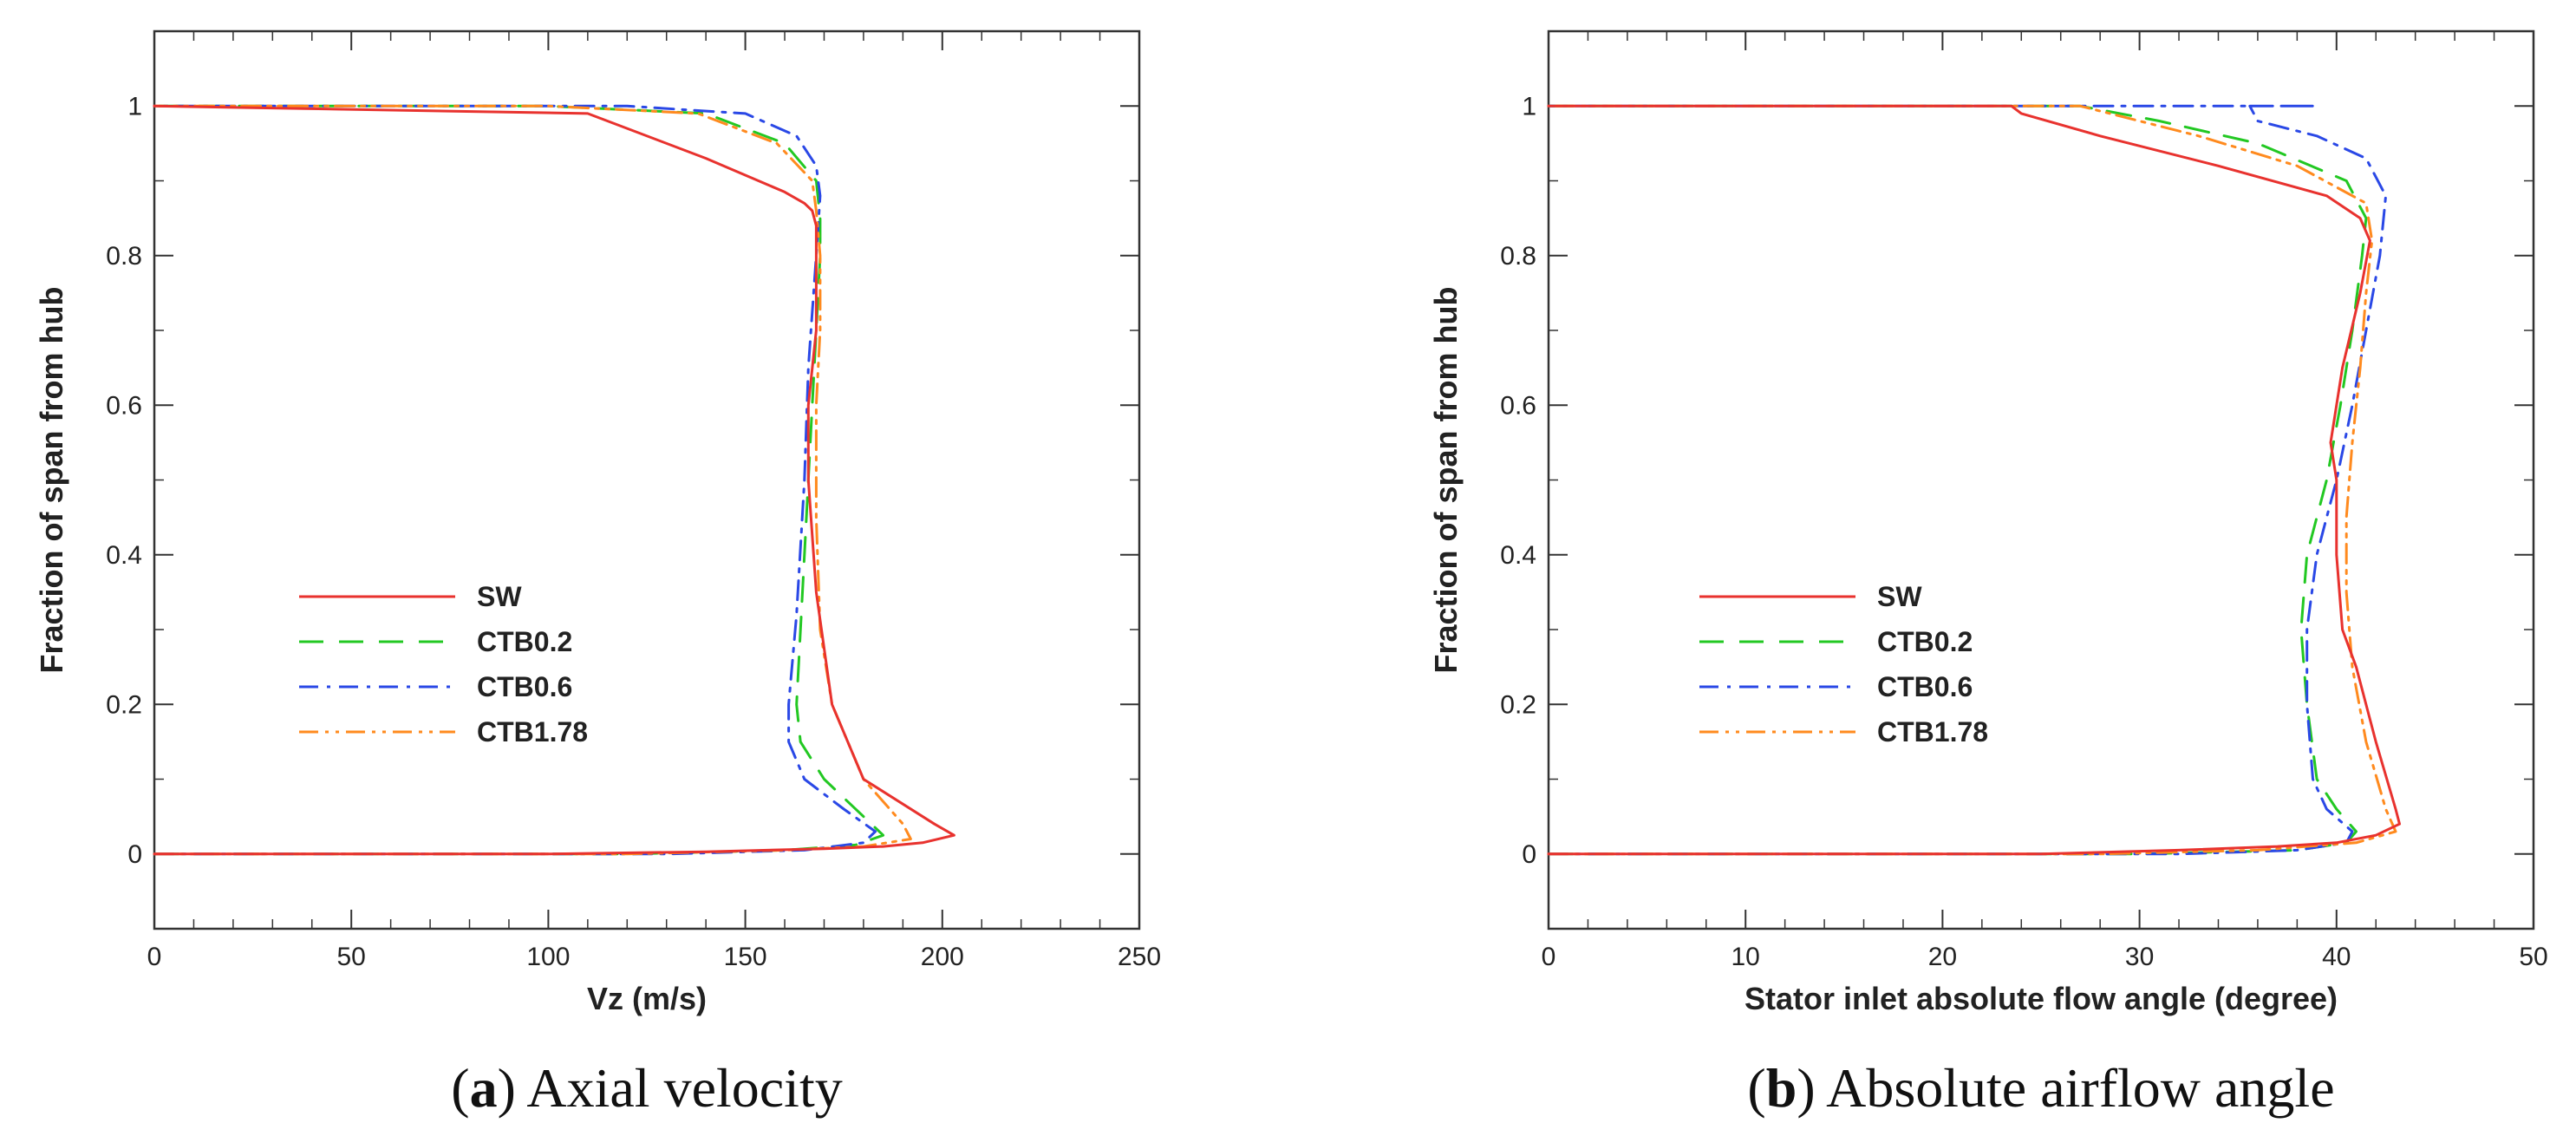  What do you see at coordinates (1943, 957) in the screenshot?
I see `x-tick-label: 20` at bounding box center [1943, 957].